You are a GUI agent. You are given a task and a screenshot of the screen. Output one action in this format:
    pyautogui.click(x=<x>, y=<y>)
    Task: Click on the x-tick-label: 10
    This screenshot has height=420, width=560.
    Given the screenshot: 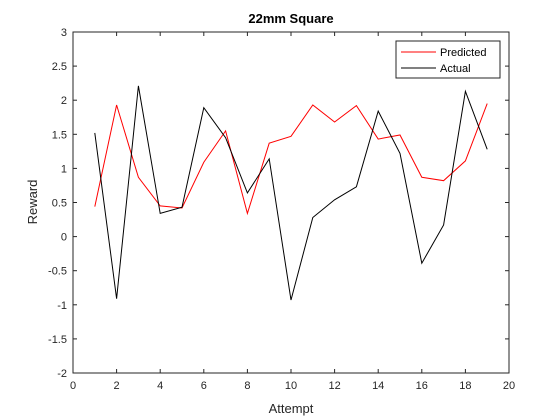 What is the action you would take?
    pyautogui.click(x=291, y=386)
    